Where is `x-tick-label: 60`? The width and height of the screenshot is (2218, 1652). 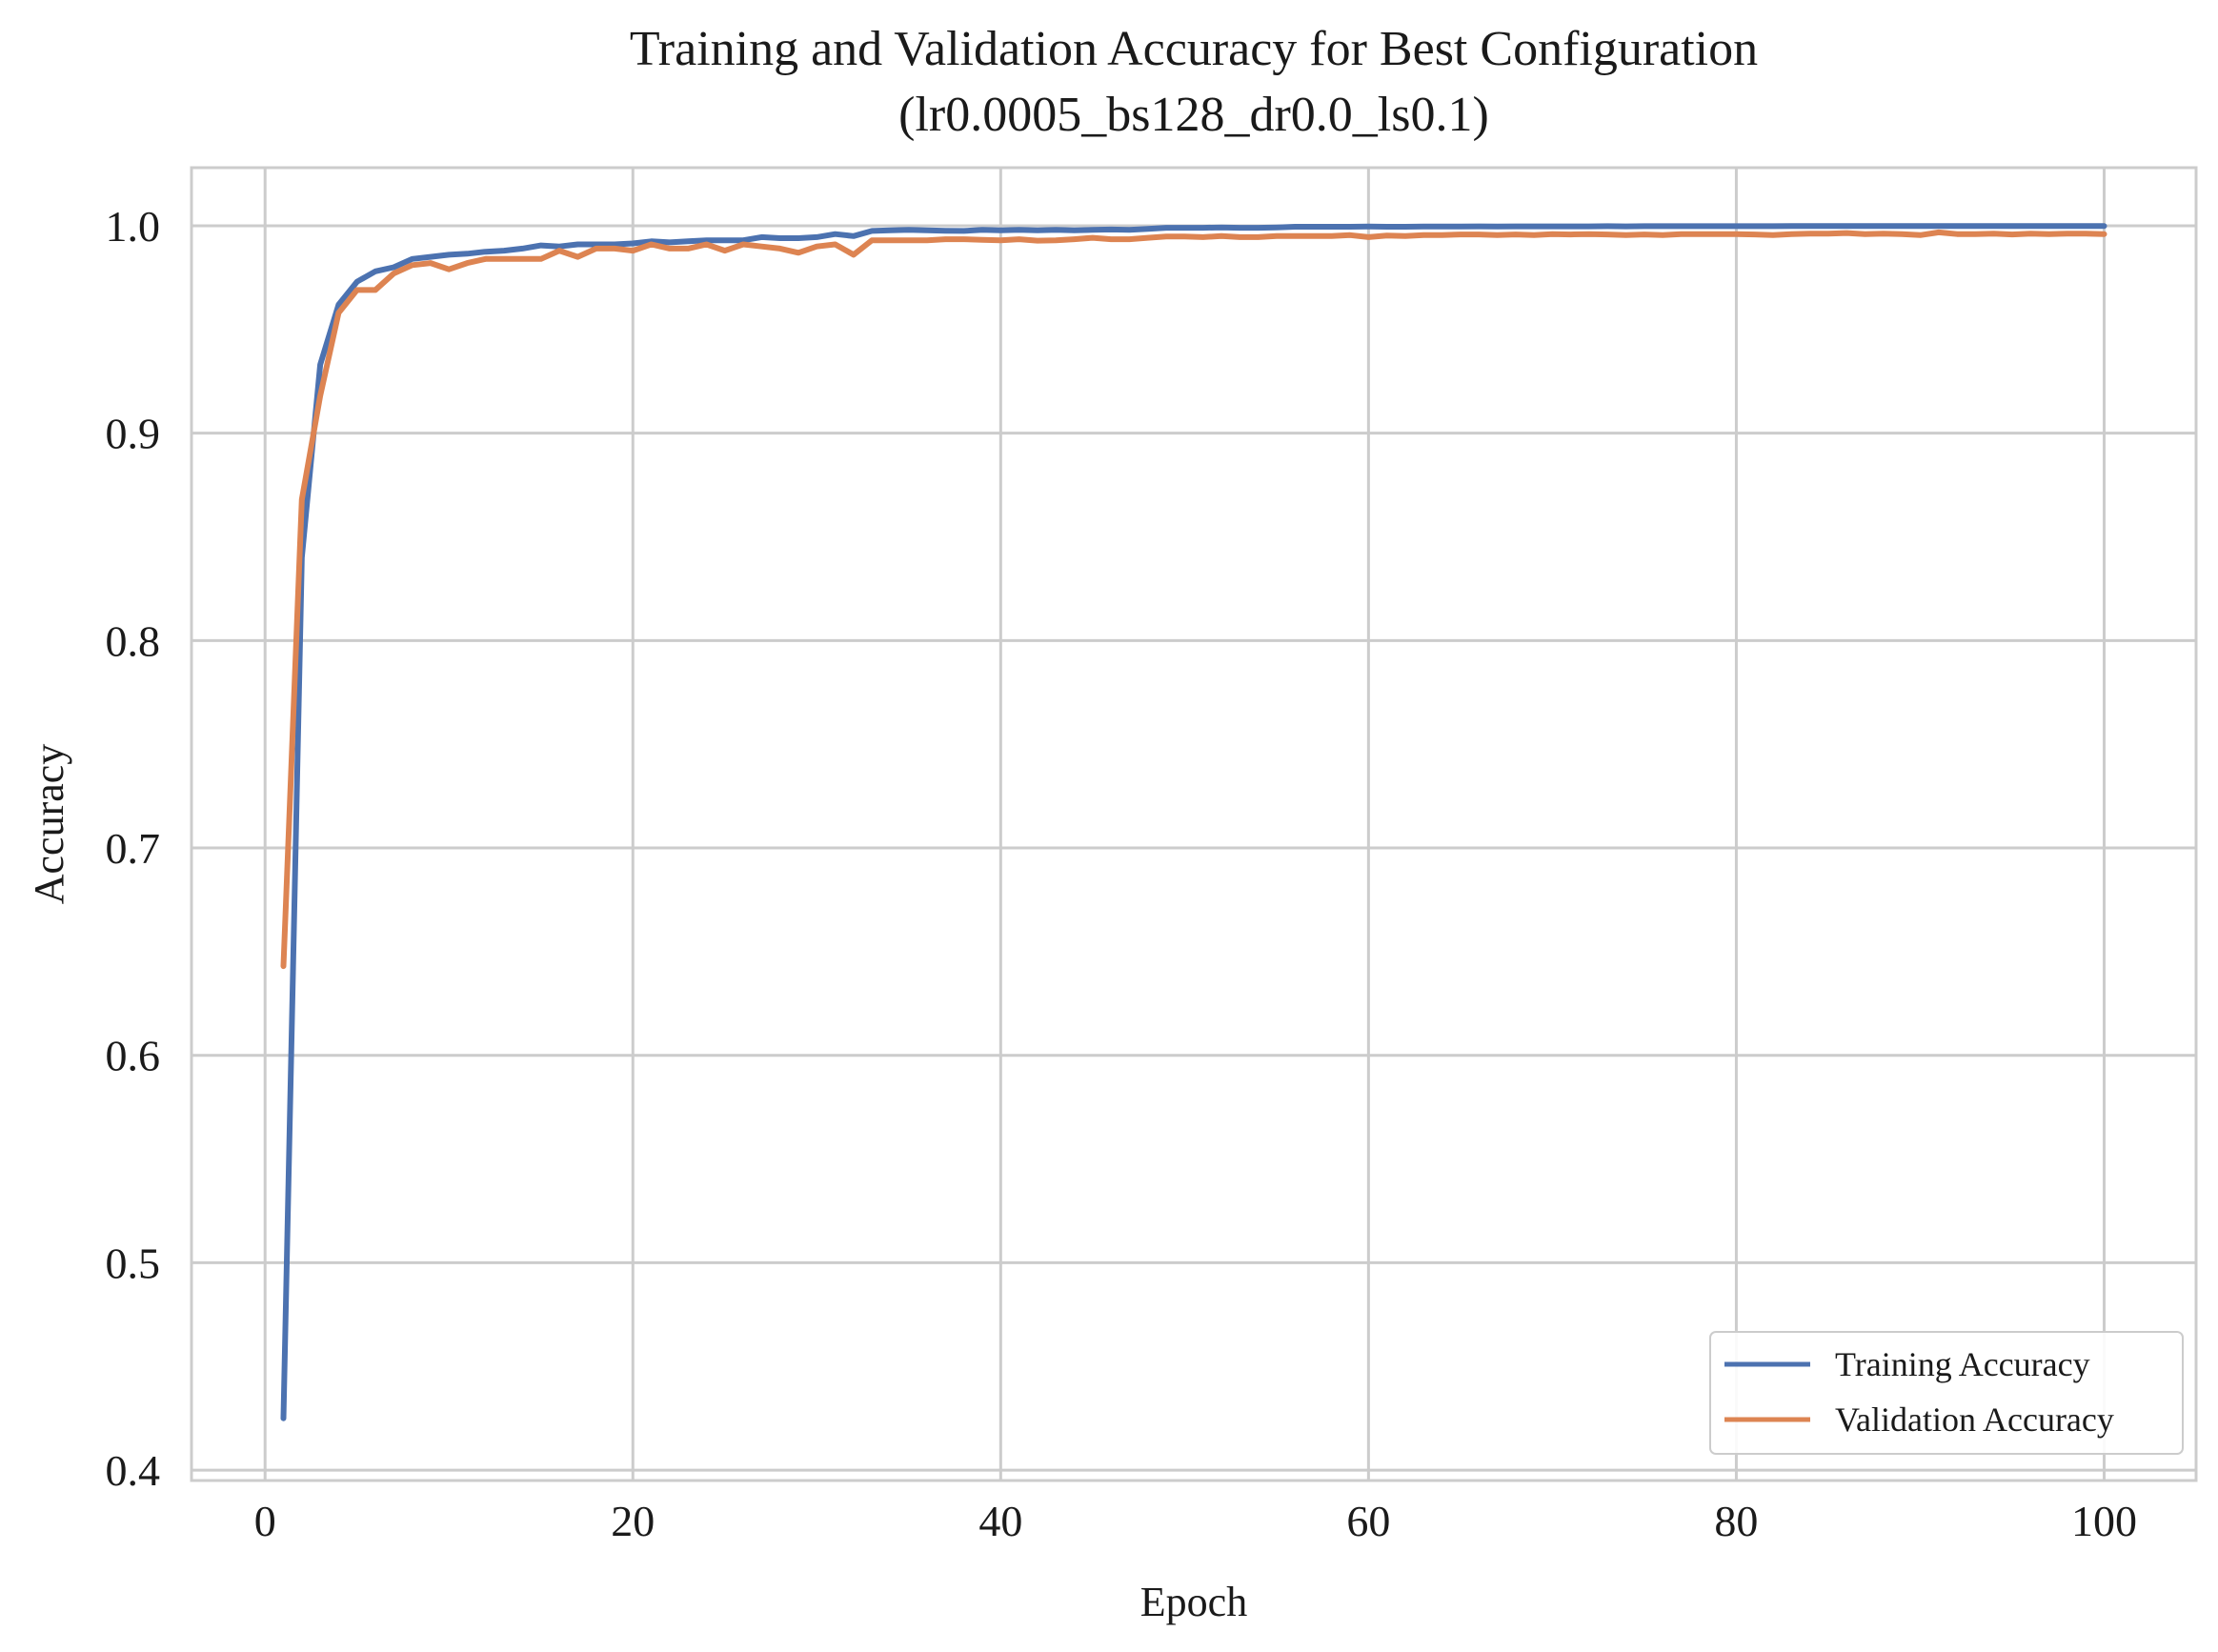
x-tick-label: 60 is located at coordinates (1368, 1521).